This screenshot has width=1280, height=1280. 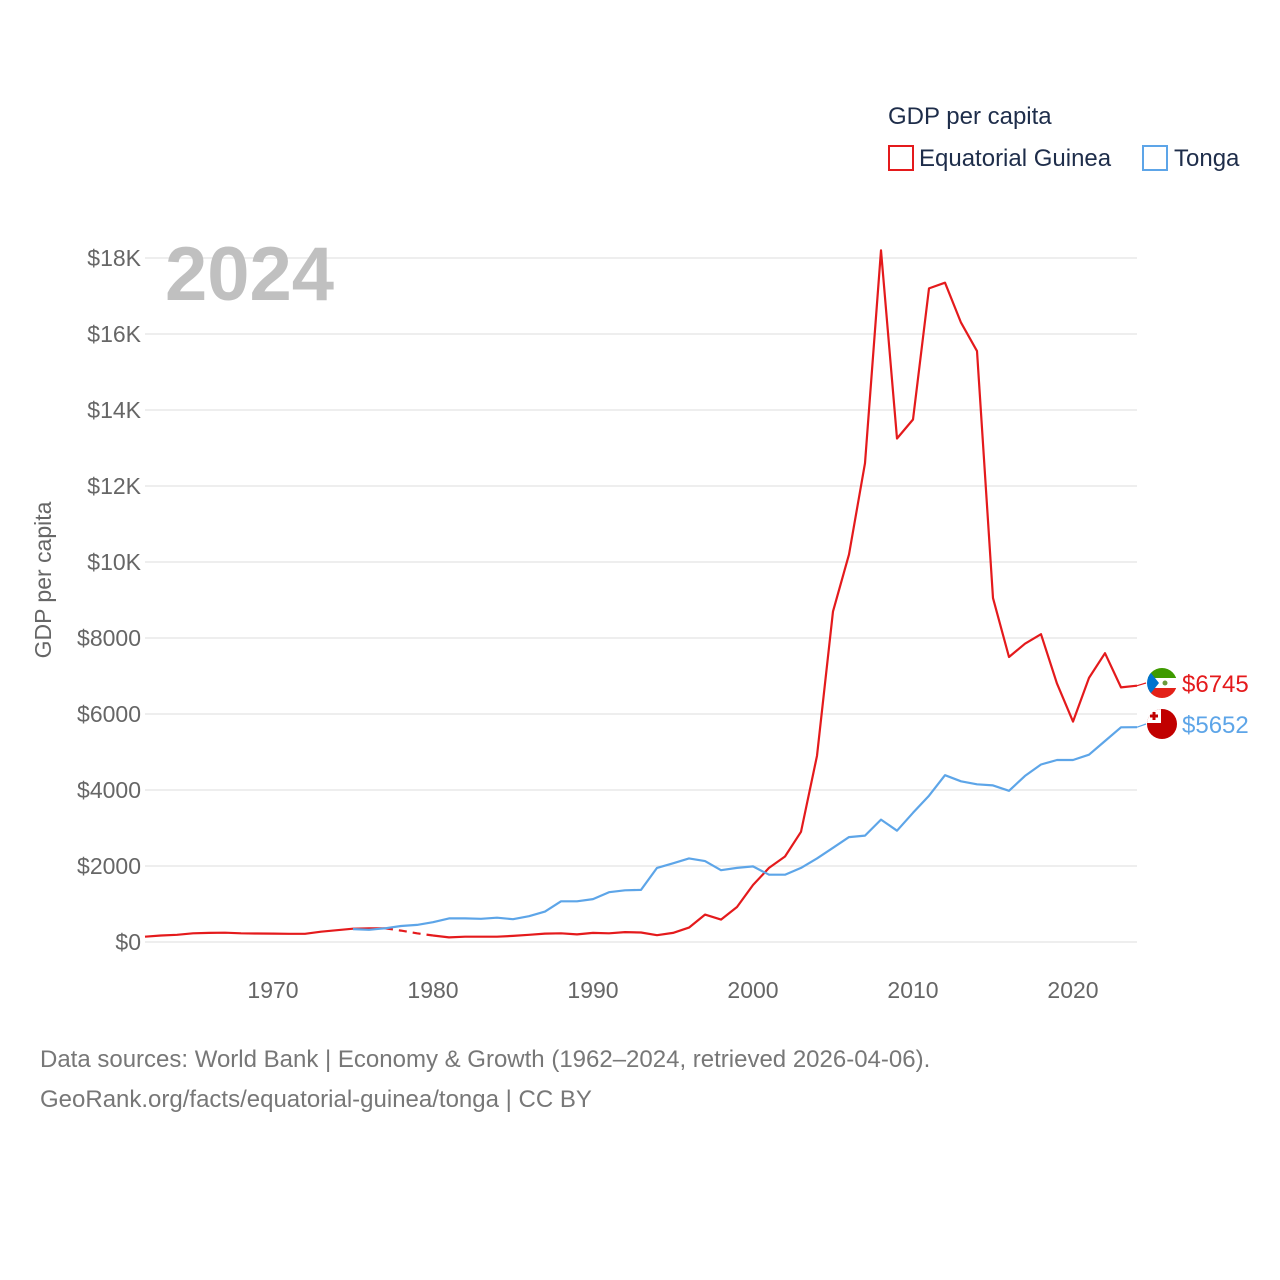 I want to click on legend-item-equatorial-guinea: Equatorial Guinea, so click(x=1000, y=158).